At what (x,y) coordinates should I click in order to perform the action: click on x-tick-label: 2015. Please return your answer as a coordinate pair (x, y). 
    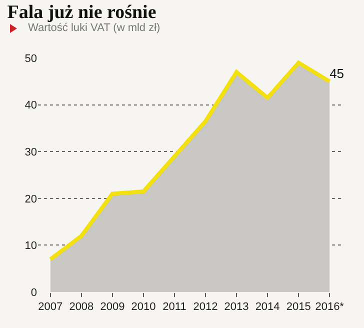
    Looking at the image, I should click on (298, 307).